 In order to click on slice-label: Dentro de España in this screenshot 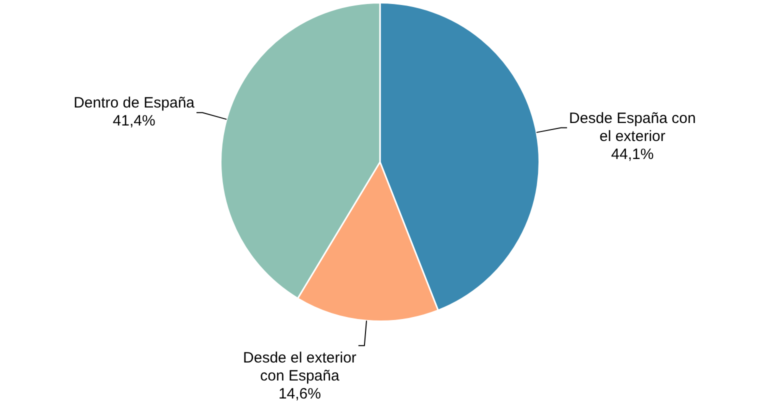, I will do `click(135, 103)`.